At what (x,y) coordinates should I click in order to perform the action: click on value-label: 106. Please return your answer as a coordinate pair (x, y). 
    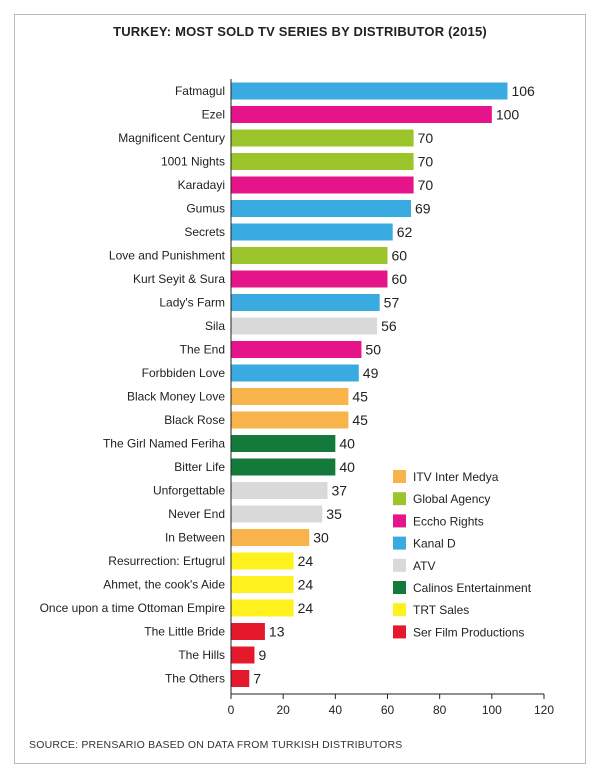
    Looking at the image, I should click on (523, 91).